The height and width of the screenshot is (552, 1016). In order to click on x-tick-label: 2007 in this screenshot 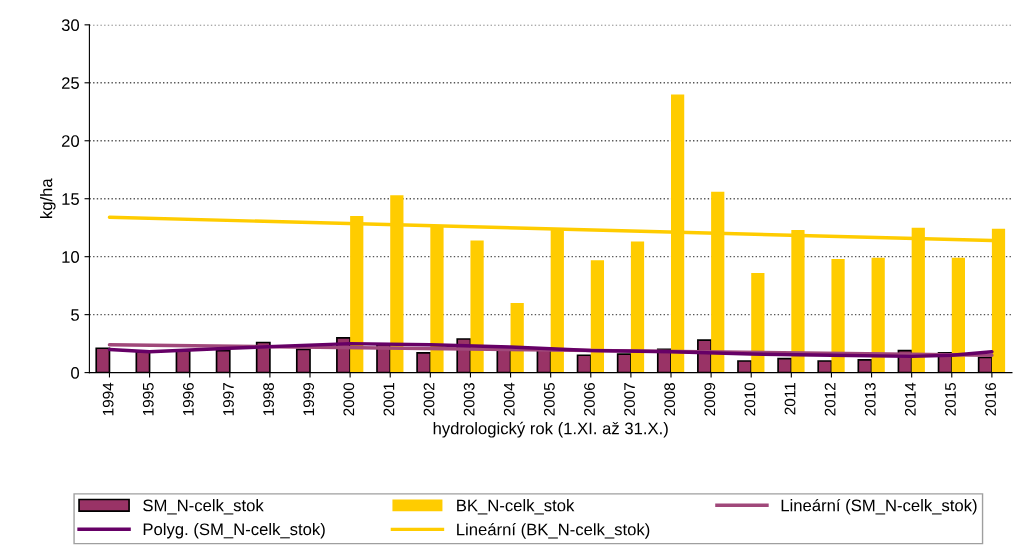, I will do `click(629, 399)`.